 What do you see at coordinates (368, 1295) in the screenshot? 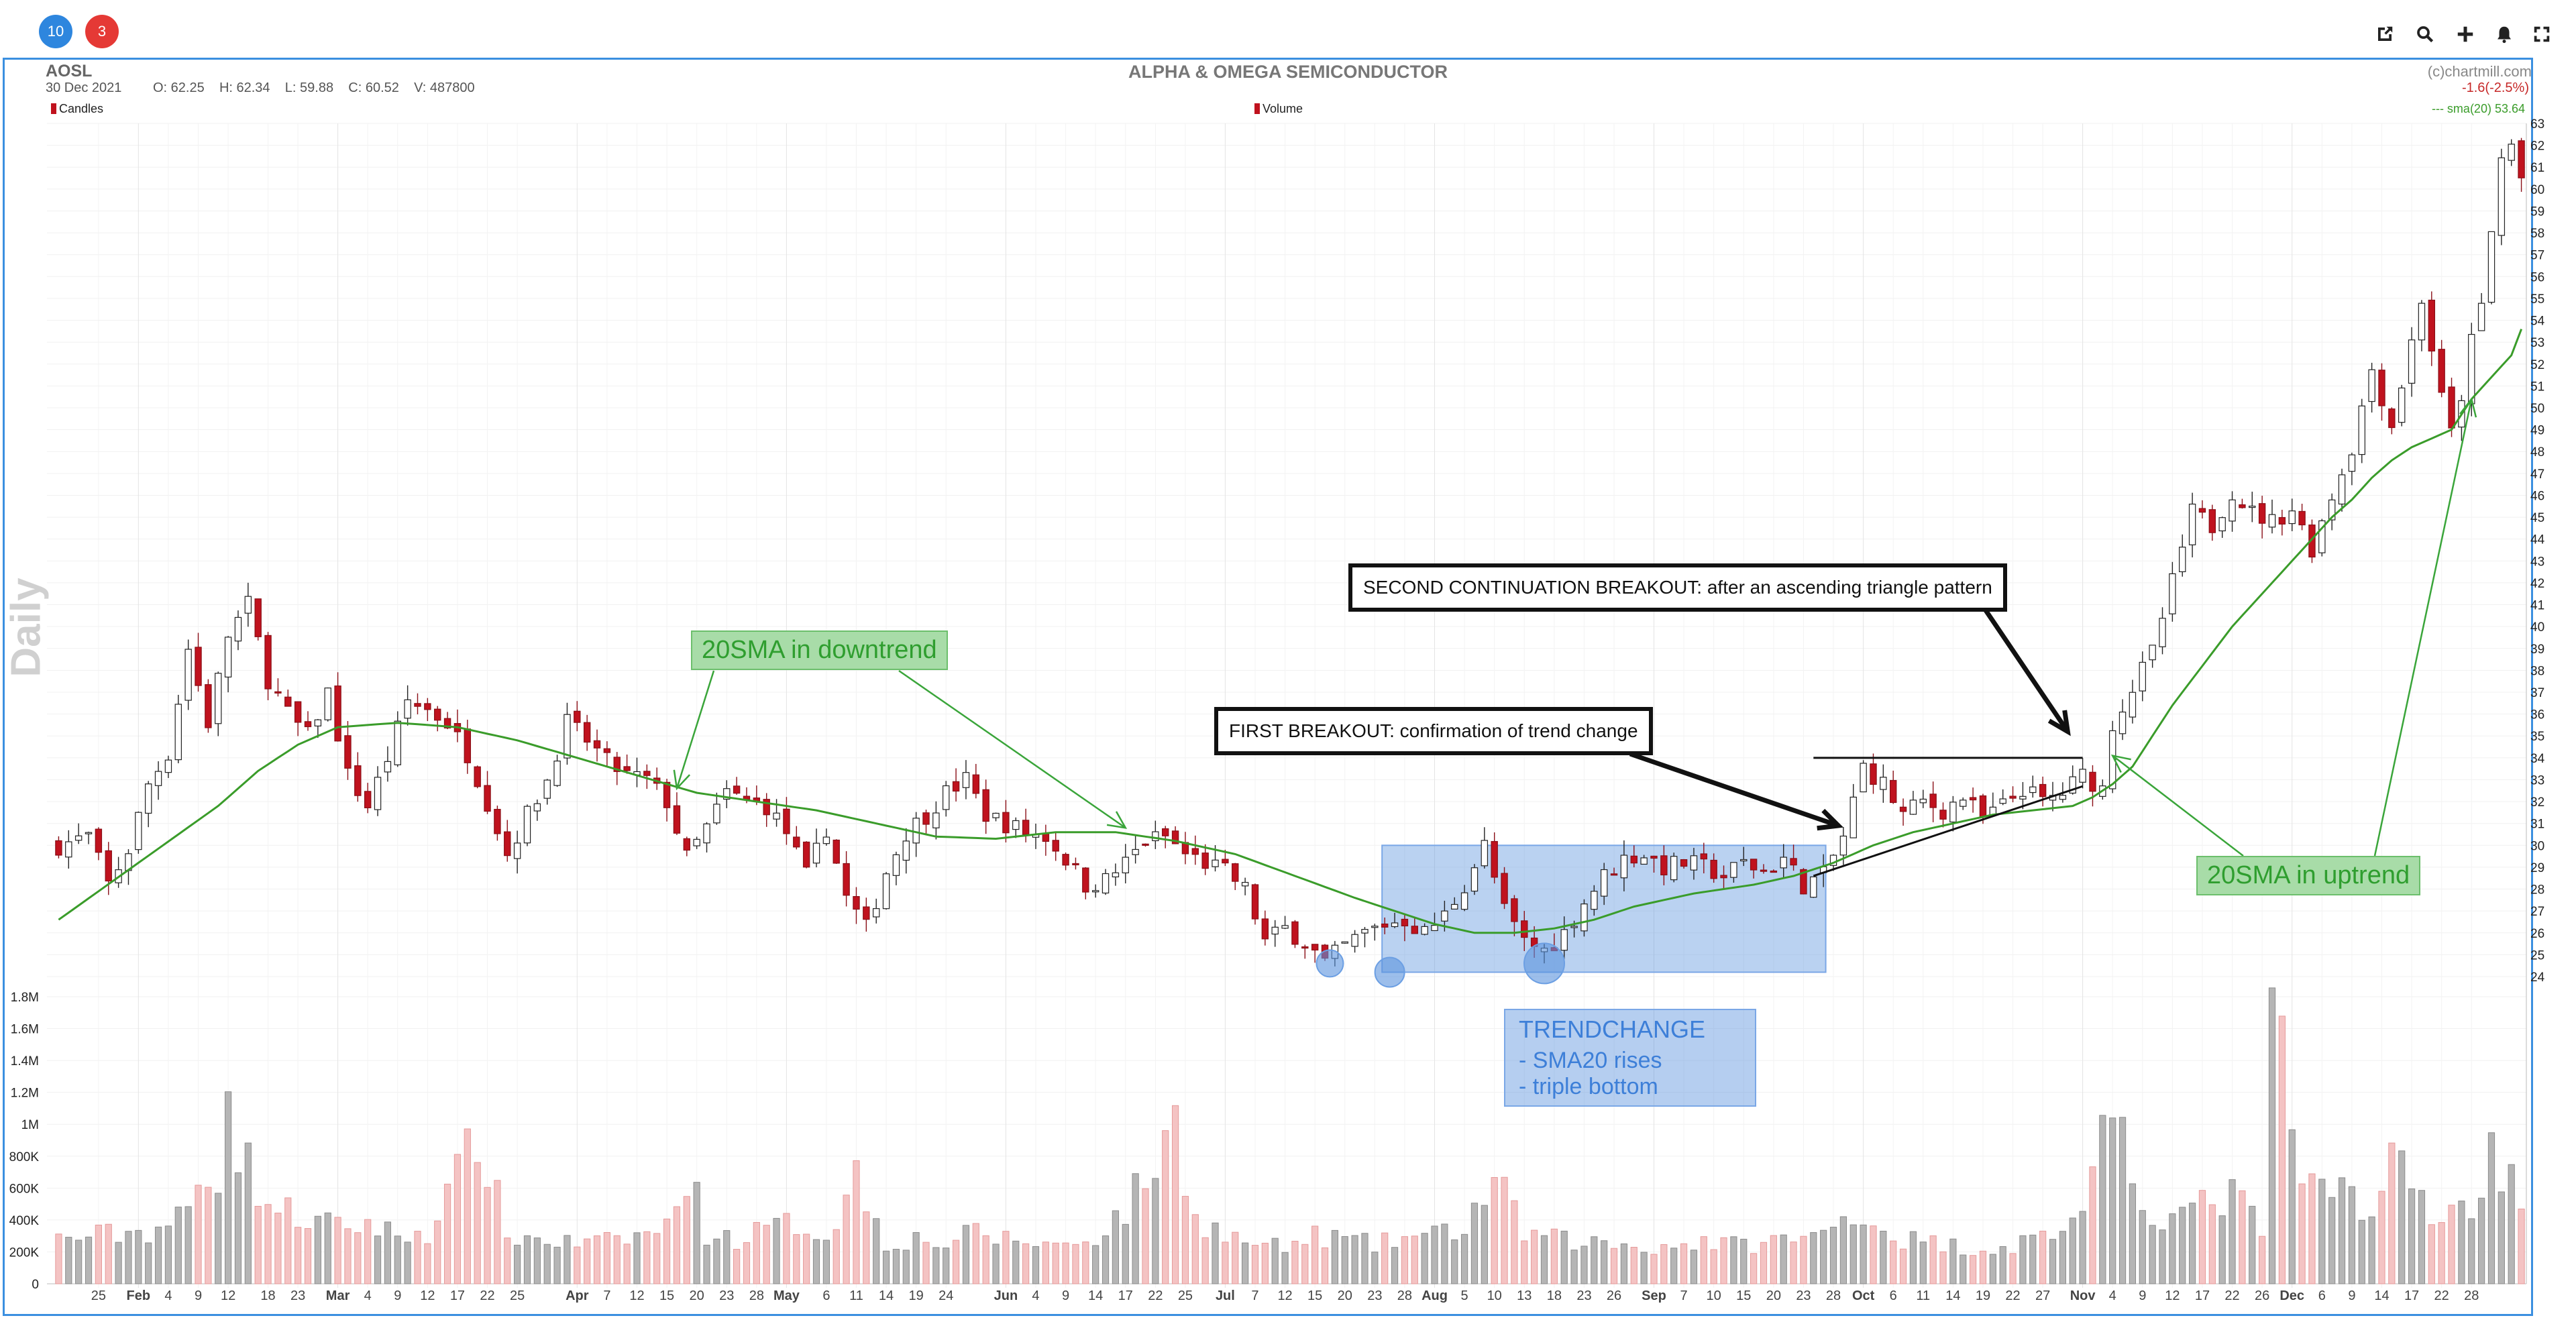
I see `date-tick-label: 4` at bounding box center [368, 1295].